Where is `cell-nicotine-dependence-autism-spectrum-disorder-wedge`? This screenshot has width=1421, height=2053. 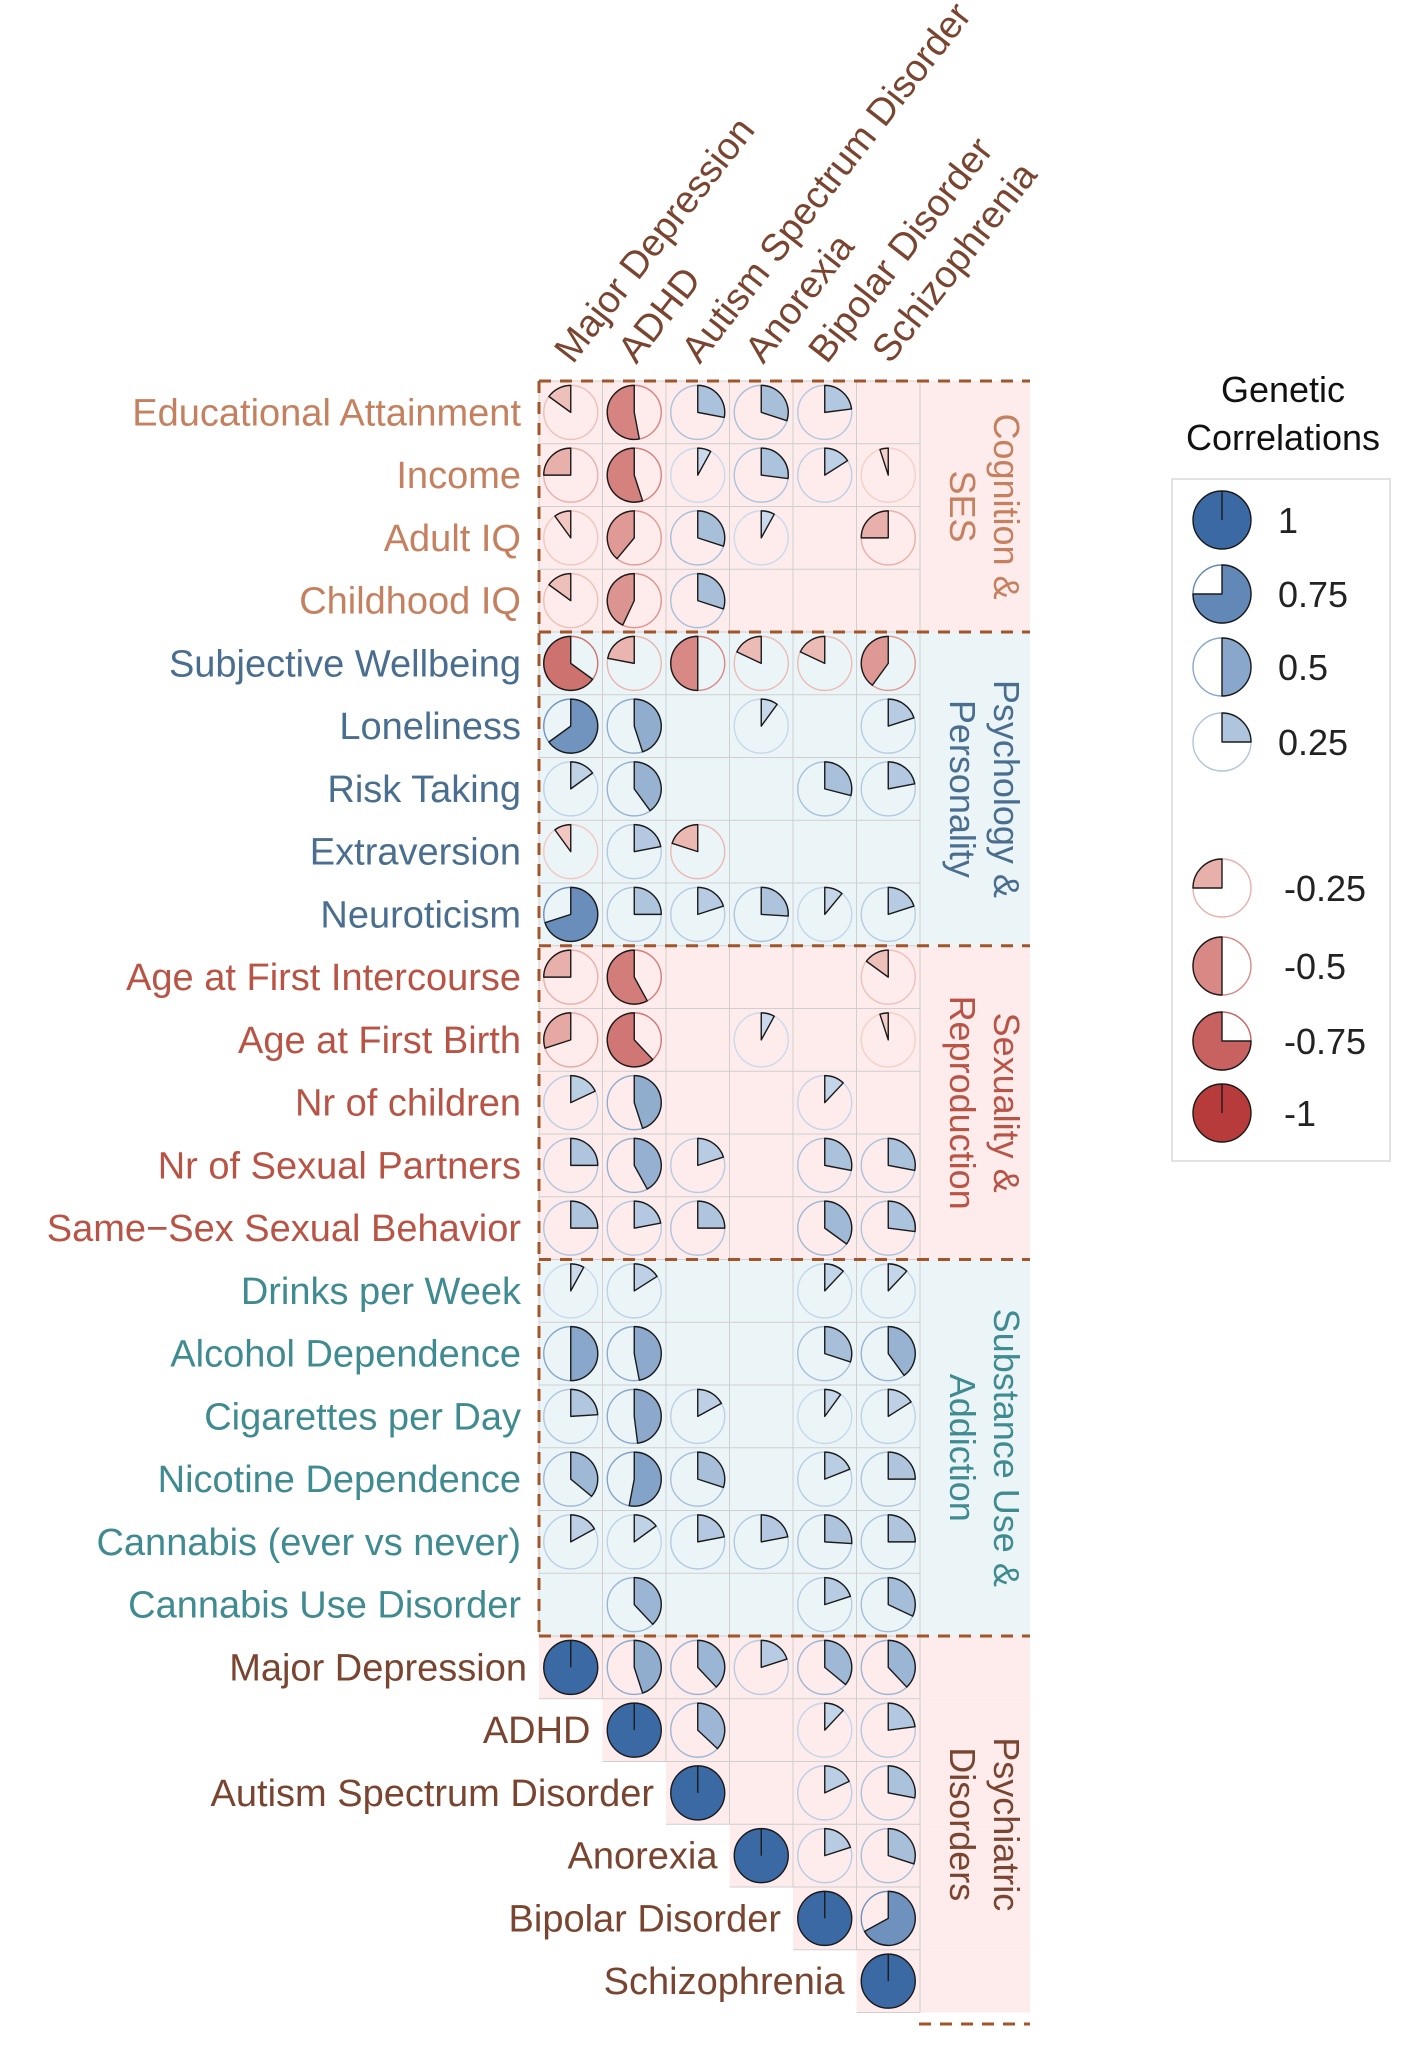
cell-nicotine-dependence-autism-spectrum-disorder-wedge is located at coordinates (711, 1470).